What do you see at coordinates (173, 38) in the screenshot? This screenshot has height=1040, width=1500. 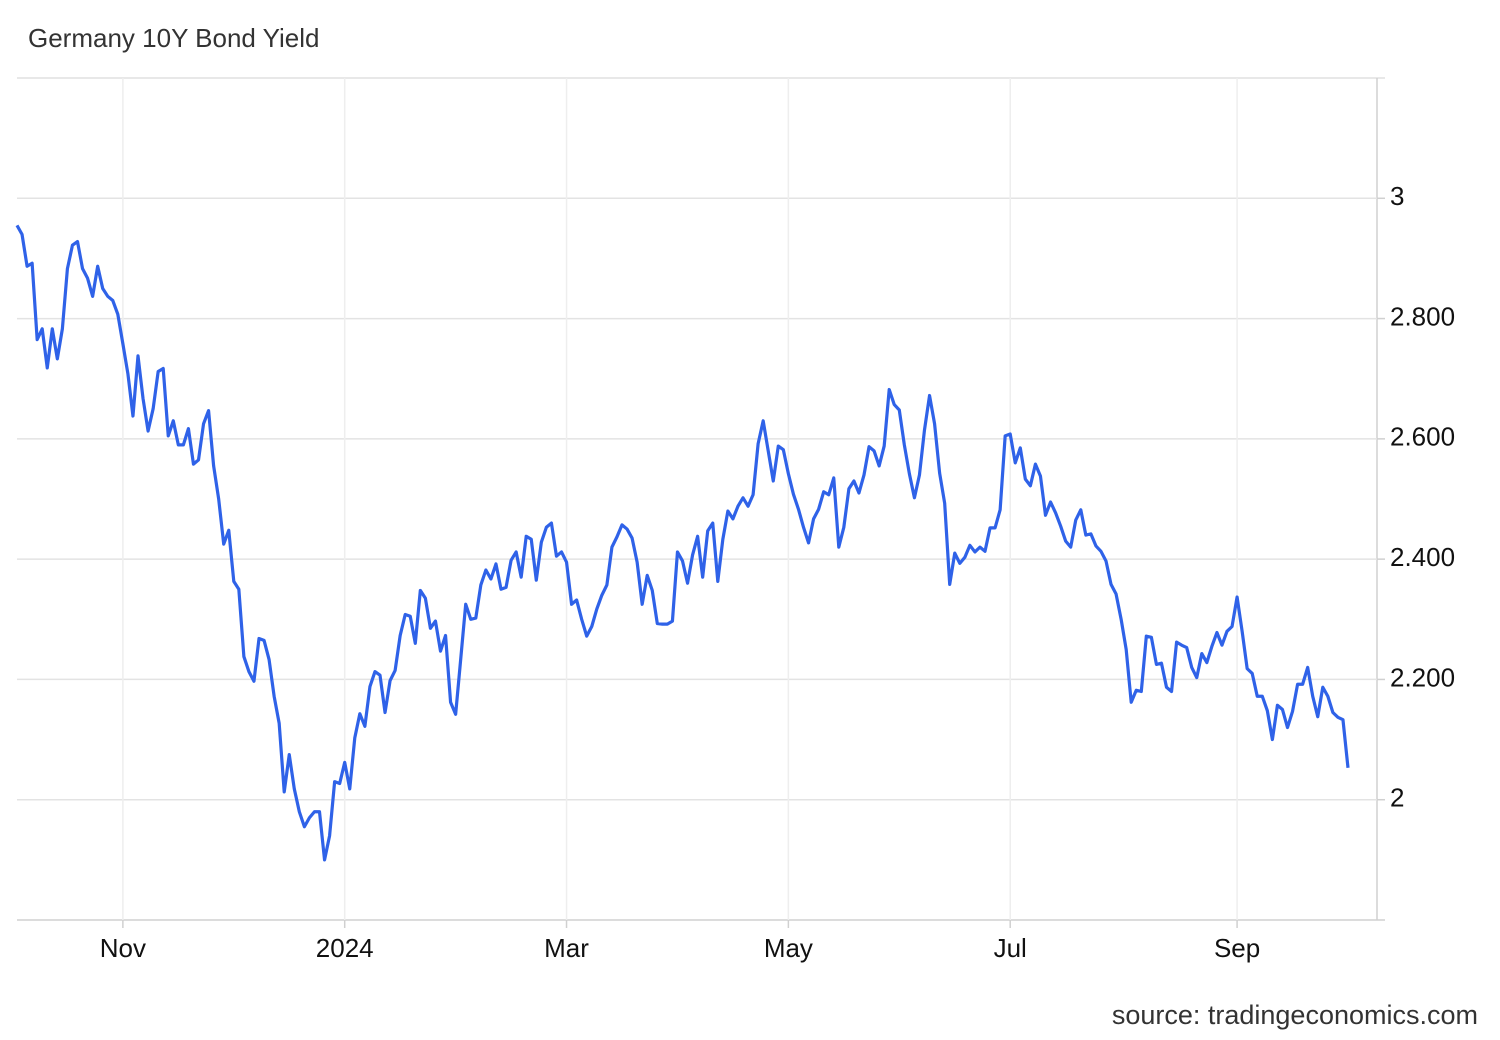 I see `chart-title: Germany 10Y Bond Yield` at bounding box center [173, 38].